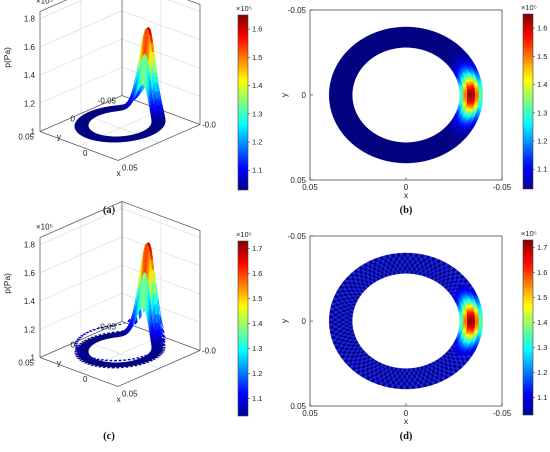  What do you see at coordinates (33, 132) in the screenshot?
I see `a-z-tick-0: 1` at bounding box center [33, 132].